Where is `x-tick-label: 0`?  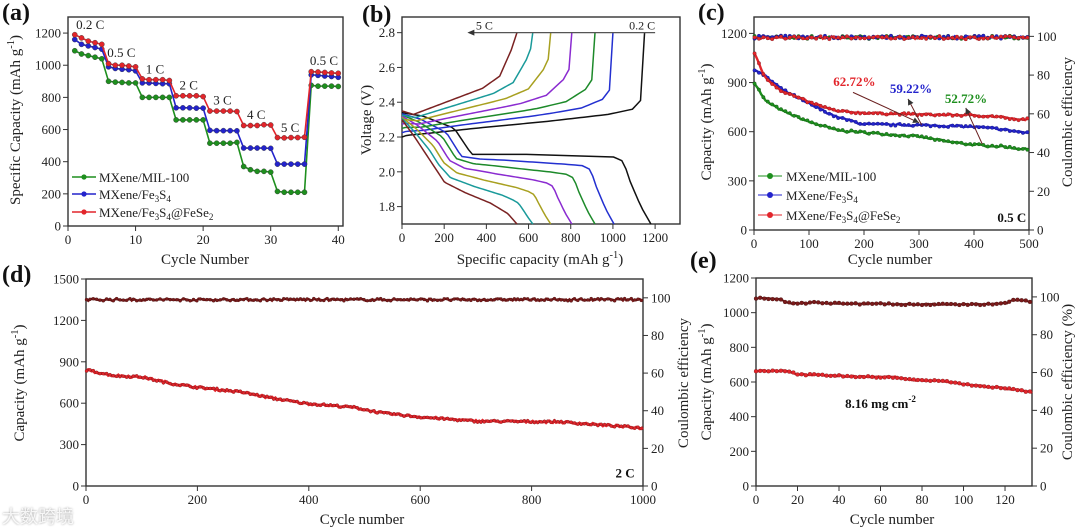 x-tick-label: 0 is located at coordinates (402, 237).